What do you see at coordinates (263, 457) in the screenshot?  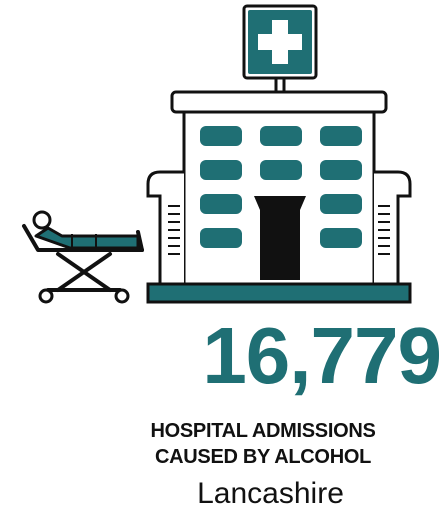 I see `caption-line-2: CAUSED BY ALCOHOL` at bounding box center [263, 457].